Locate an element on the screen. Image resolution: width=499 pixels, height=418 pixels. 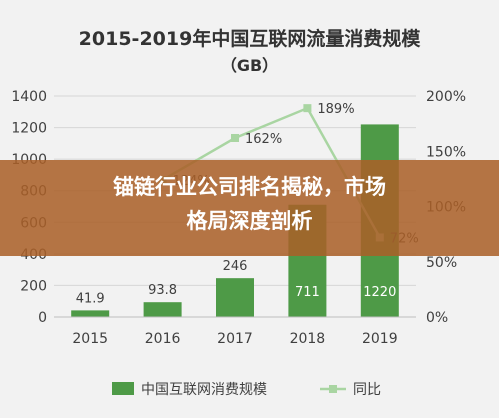
y-right-tick-label: 50% is located at coordinates (441, 263).